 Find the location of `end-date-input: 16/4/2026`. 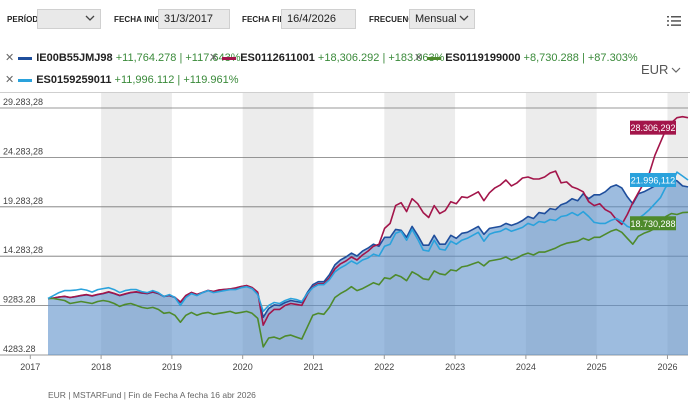

end-date-input: 16/4/2026 is located at coordinates (318, 19).